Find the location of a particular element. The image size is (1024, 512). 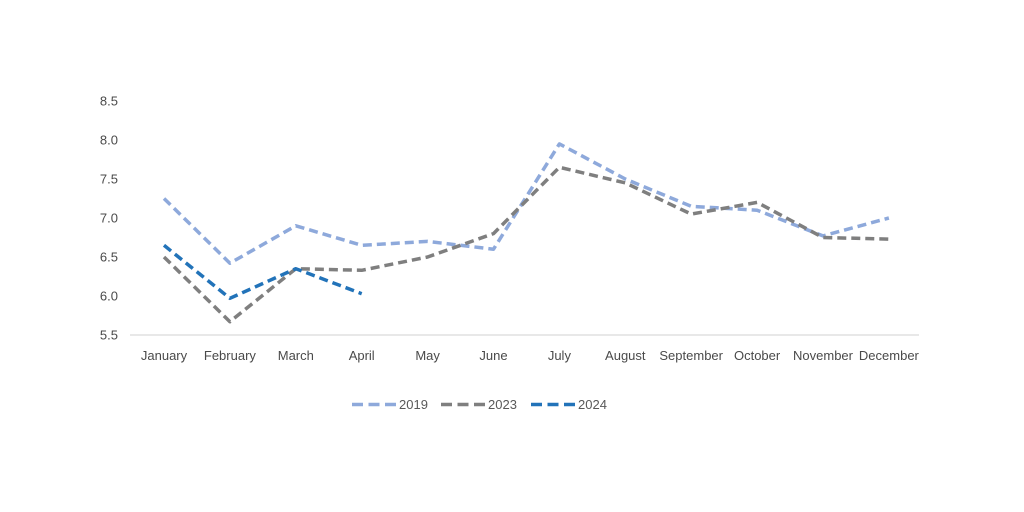

y-axis-tick-label: 8.5 is located at coordinates (109, 101).